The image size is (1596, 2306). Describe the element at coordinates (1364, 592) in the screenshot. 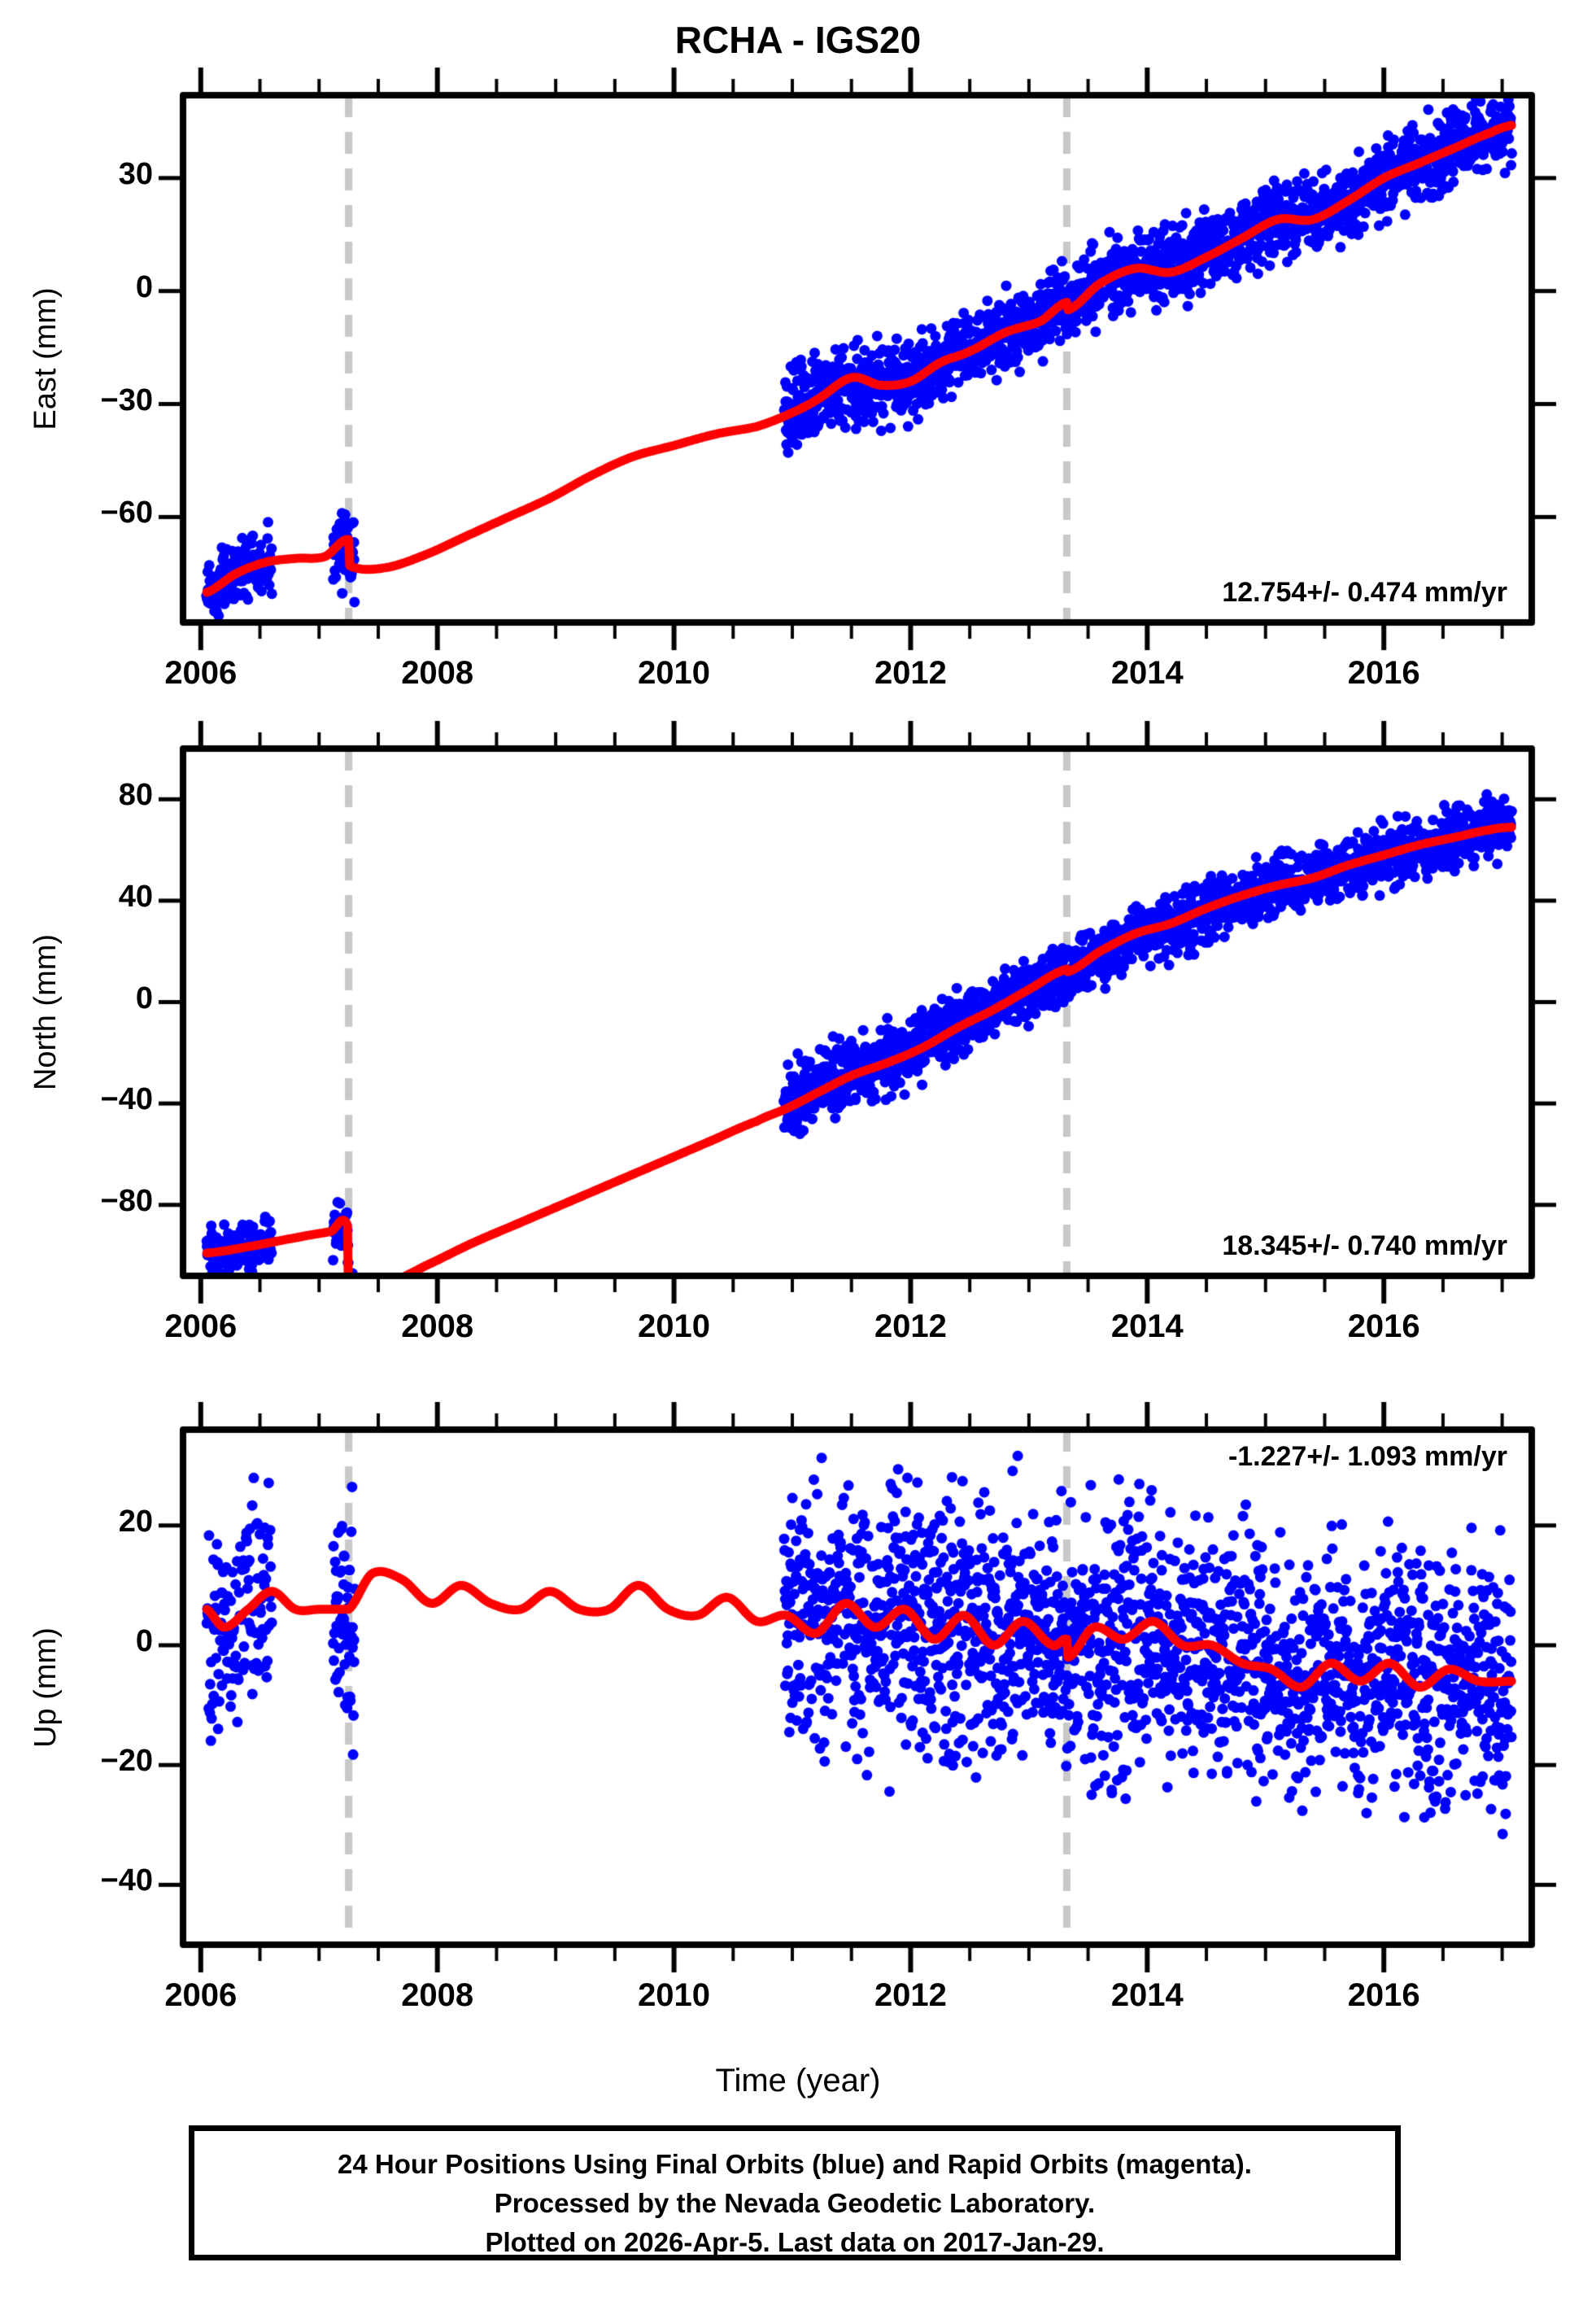

I see `rate-label-east: 12.754+/- 0.474 mm/yr` at that location.